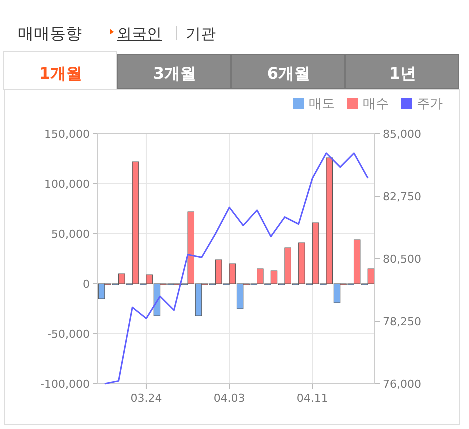 This screenshot has height=429, width=469. Describe the element at coordinates (402, 197) in the screenshot. I see `y2-tick-label: 82,750` at that location.